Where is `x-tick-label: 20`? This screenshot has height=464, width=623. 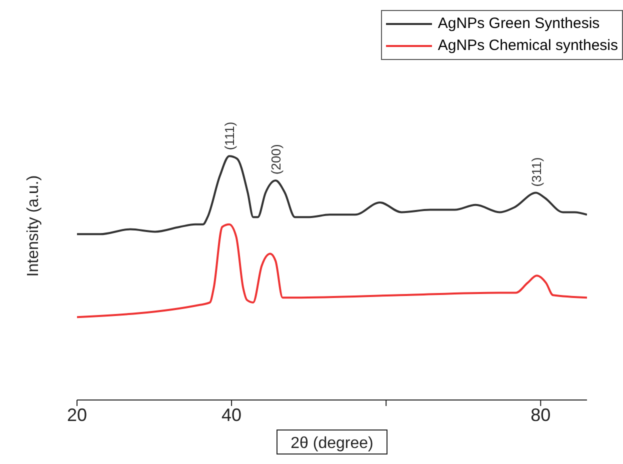 x-tick-label: 20 is located at coordinates (77, 414).